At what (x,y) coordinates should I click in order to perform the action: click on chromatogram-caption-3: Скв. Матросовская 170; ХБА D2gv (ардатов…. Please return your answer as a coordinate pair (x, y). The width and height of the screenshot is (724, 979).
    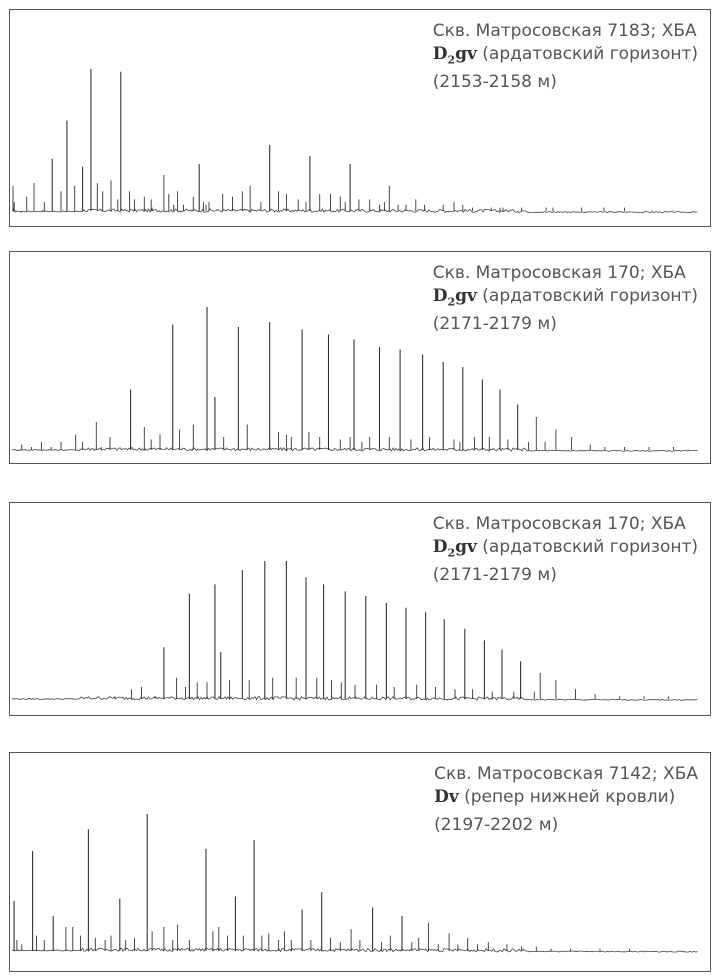
    Looking at the image, I should click on (565, 550).